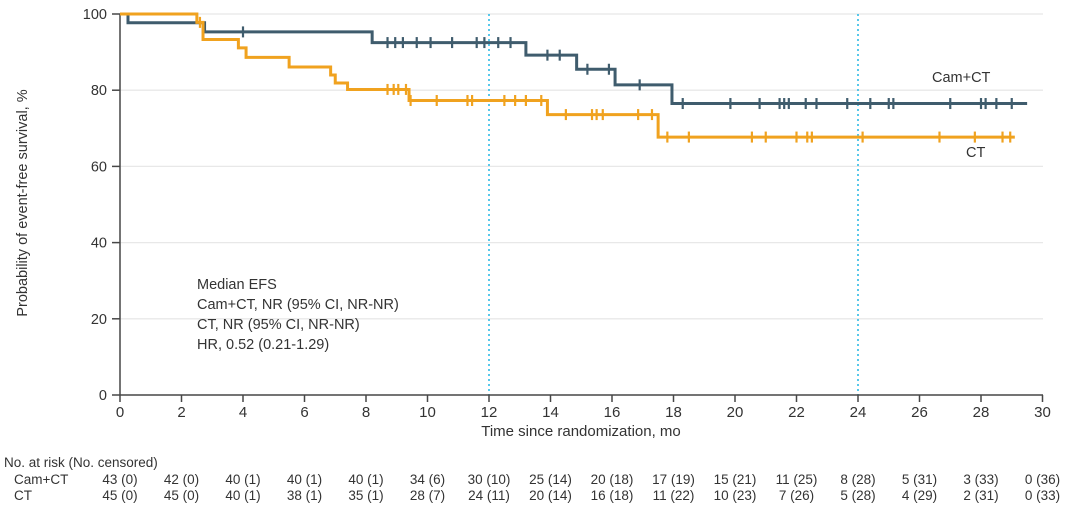 This screenshot has width=1080, height=519. I want to click on risk-cell: 11 (25), so click(796, 479).